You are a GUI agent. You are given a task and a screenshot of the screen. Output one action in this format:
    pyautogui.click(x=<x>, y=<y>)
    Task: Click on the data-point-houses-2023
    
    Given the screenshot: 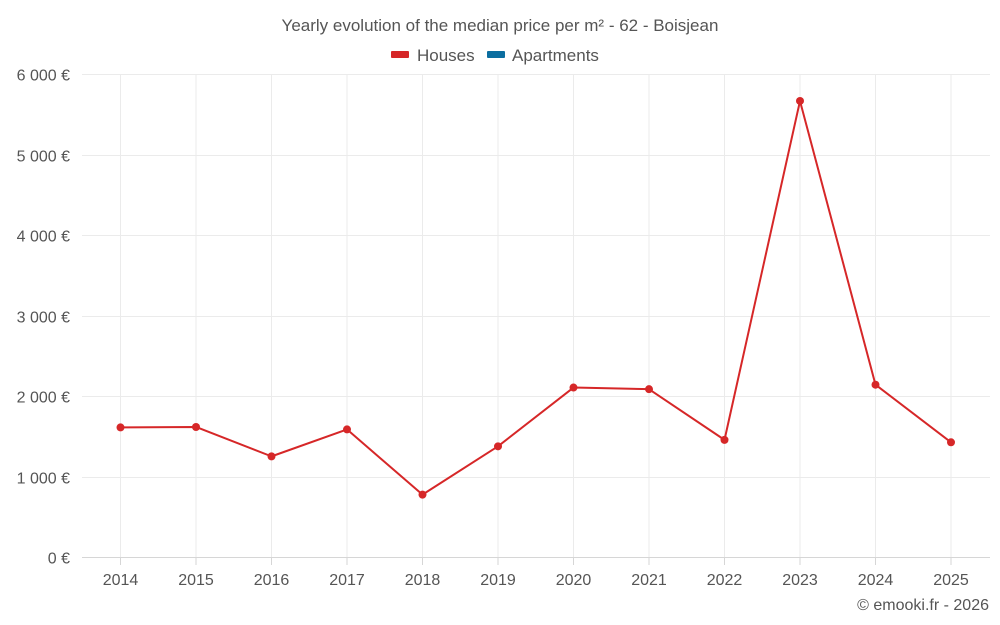 What is the action you would take?
    pyautogui.click(x=800, y=100)
    